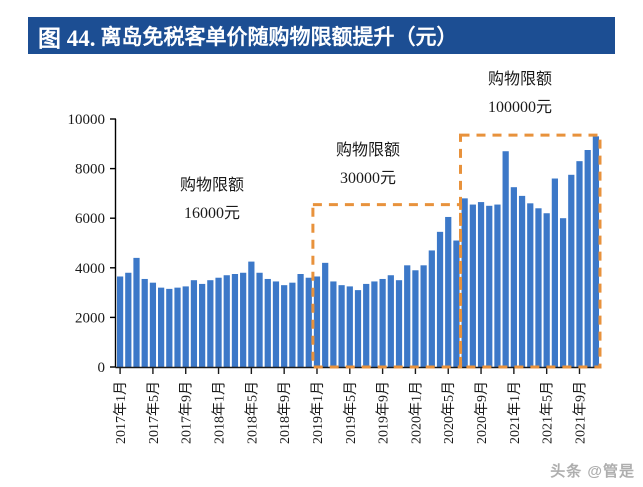 This screenshot has width=643, height=487. I want to click on page-title: 离岛免税客单价随购物限额提升（元）, so click(279, 37).